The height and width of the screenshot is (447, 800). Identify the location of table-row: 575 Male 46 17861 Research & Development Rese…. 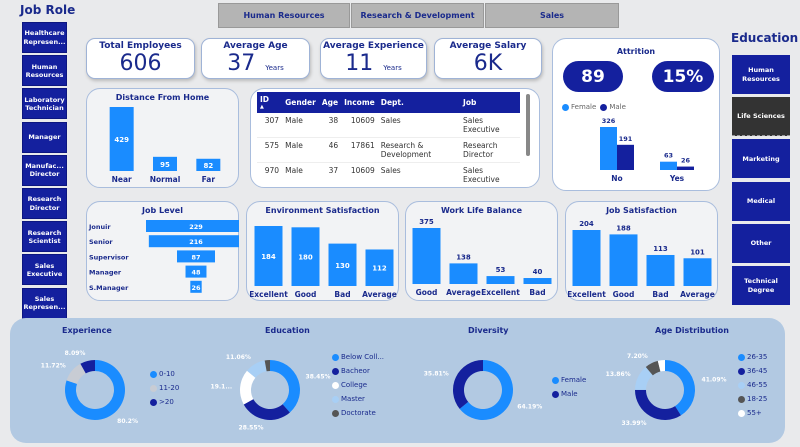
(388, 150).